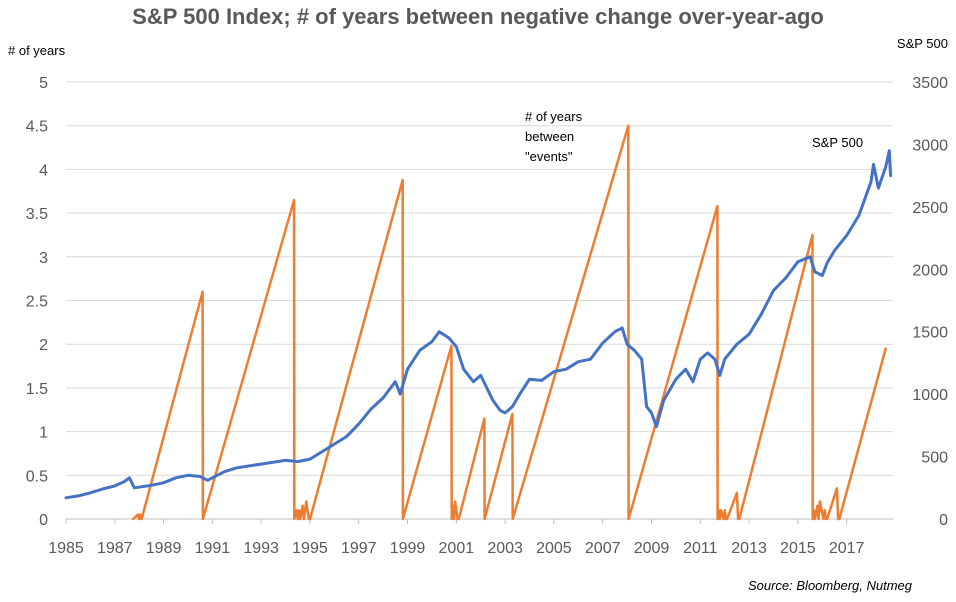  I want to click on x-tick-label: 2005, so click(554, 548).